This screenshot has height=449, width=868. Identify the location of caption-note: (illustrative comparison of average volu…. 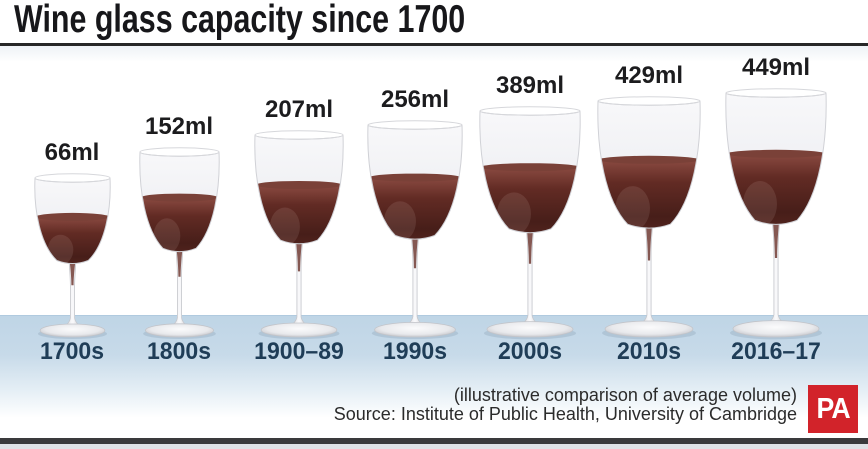
(625, 395).